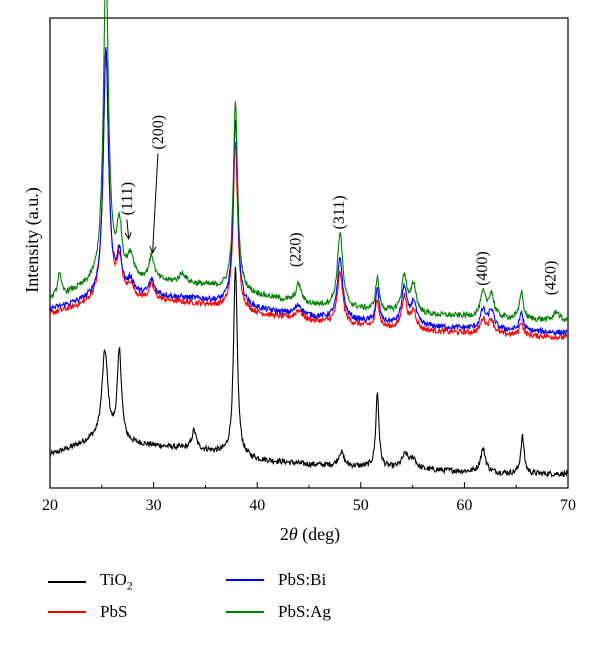  What do you see at coordinates (67, 581) in the screenshot?
I see `legend-swatch-tio2` at bounding box center [67, 581].